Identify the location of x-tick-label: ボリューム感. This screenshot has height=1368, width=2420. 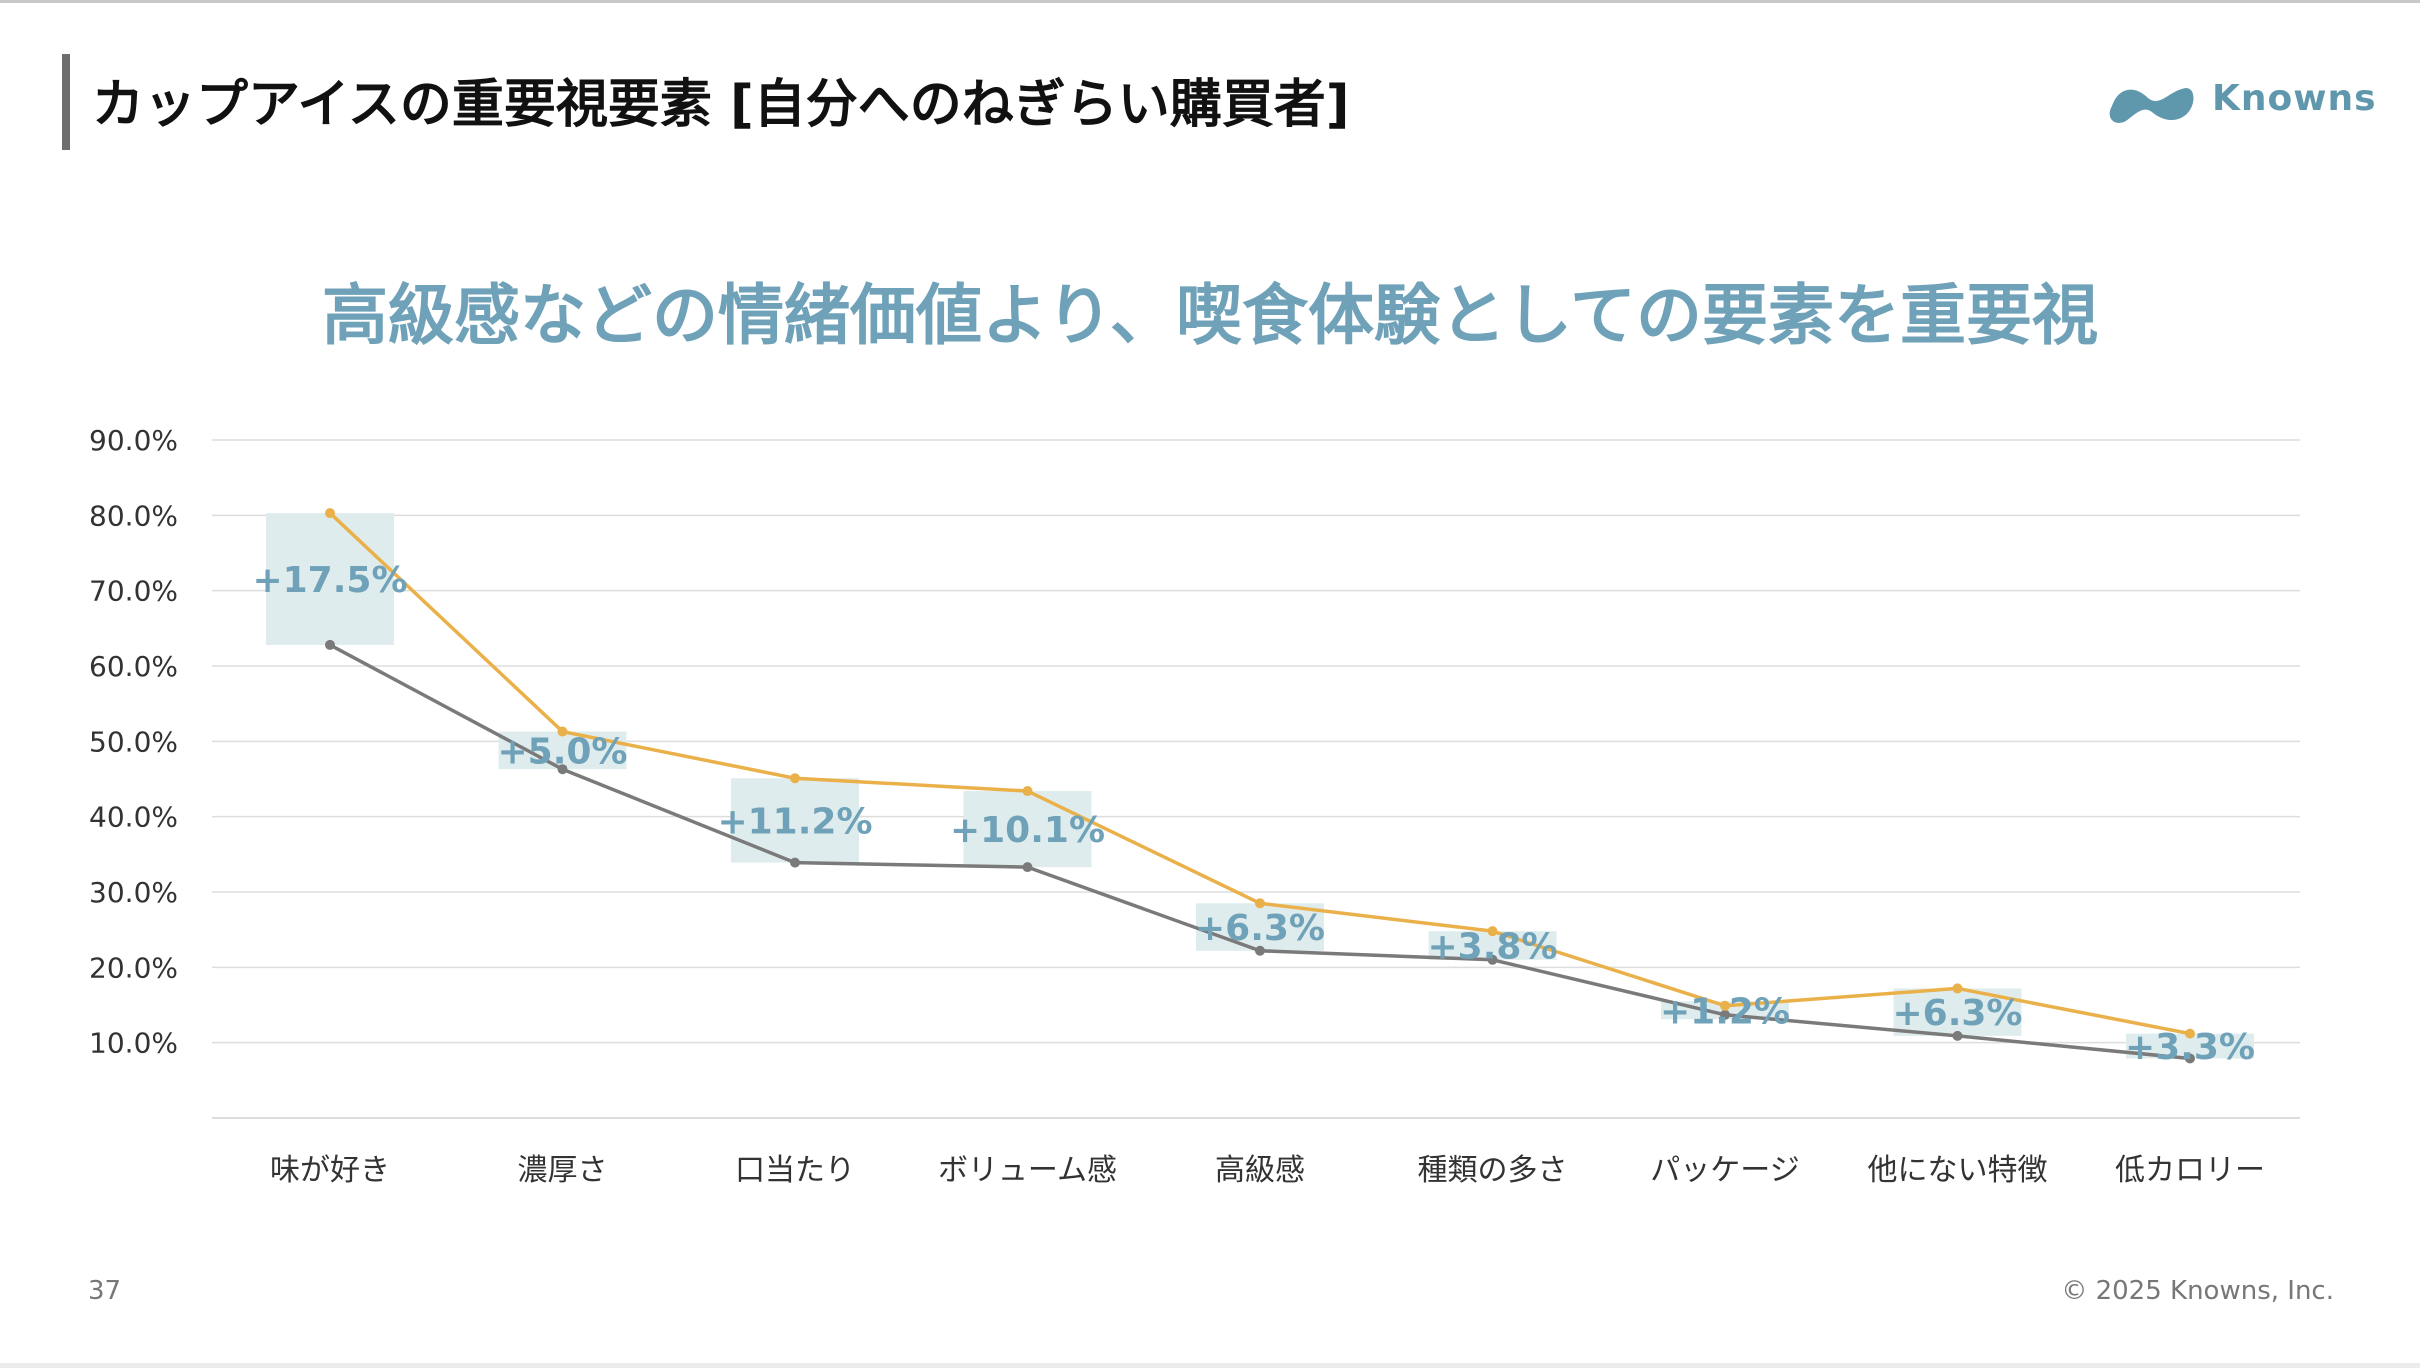
(1027, 1170).